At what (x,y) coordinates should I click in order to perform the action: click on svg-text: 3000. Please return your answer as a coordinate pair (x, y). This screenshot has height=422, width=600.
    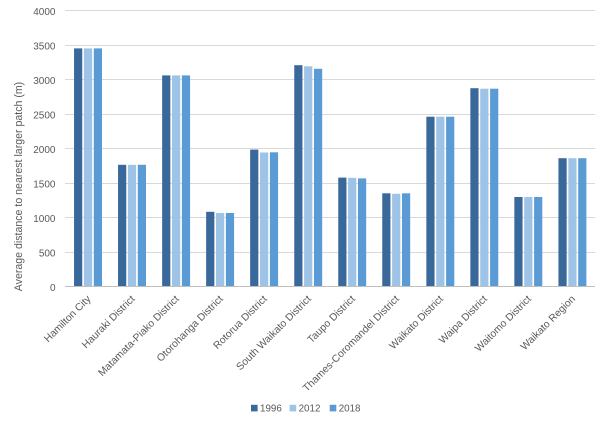
    Looking at the image, I should click on (44, 81).